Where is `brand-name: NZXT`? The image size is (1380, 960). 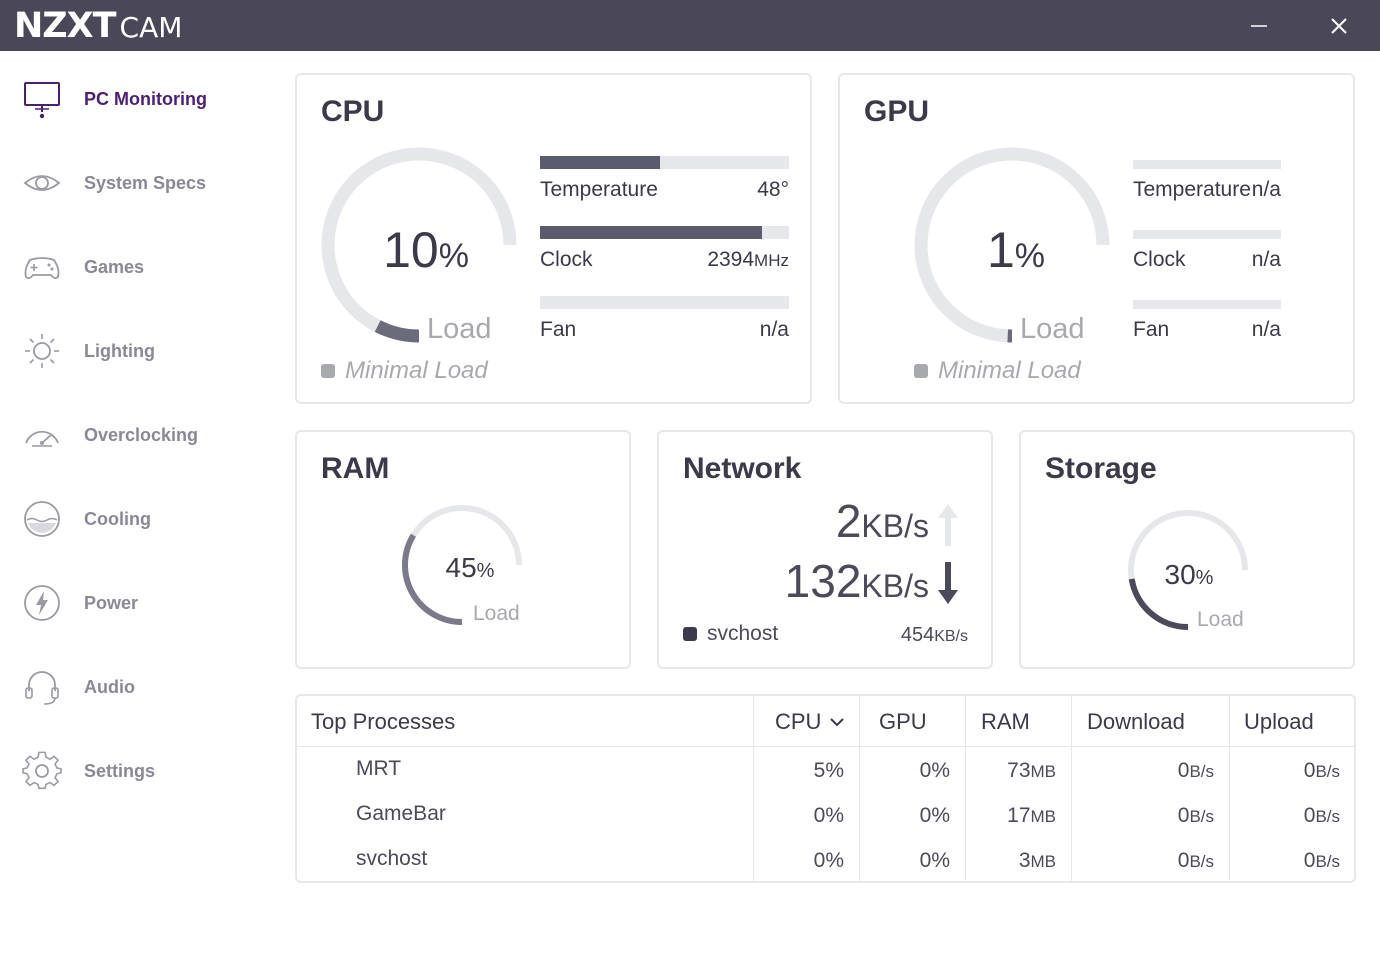
brand-name: NZXT is located at coordinates (65, 26).